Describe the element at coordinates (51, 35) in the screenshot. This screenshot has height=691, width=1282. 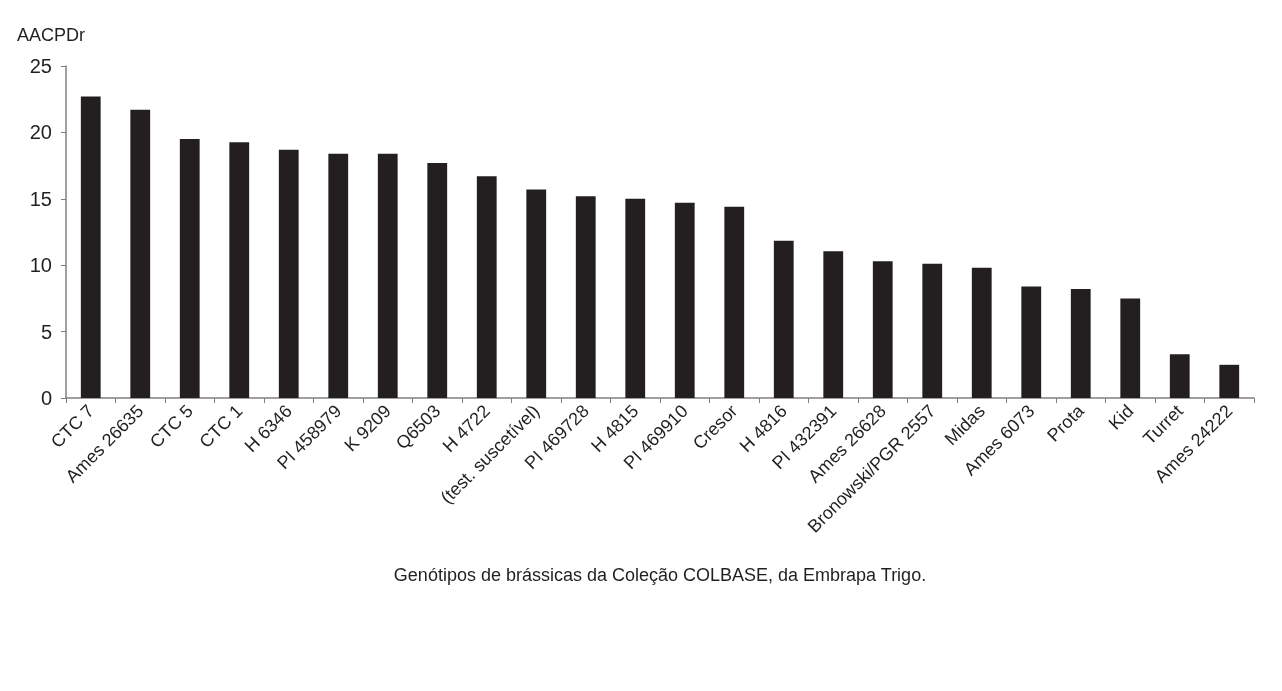
I see `y-axis-title: AACPDr` at that location.